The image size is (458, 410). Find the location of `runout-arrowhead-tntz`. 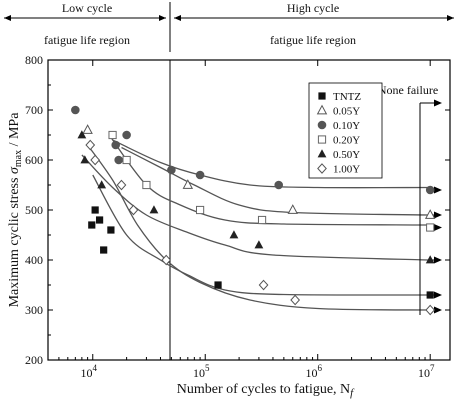

runout-arrowhead-tntz is located at coordinates (438, 295).